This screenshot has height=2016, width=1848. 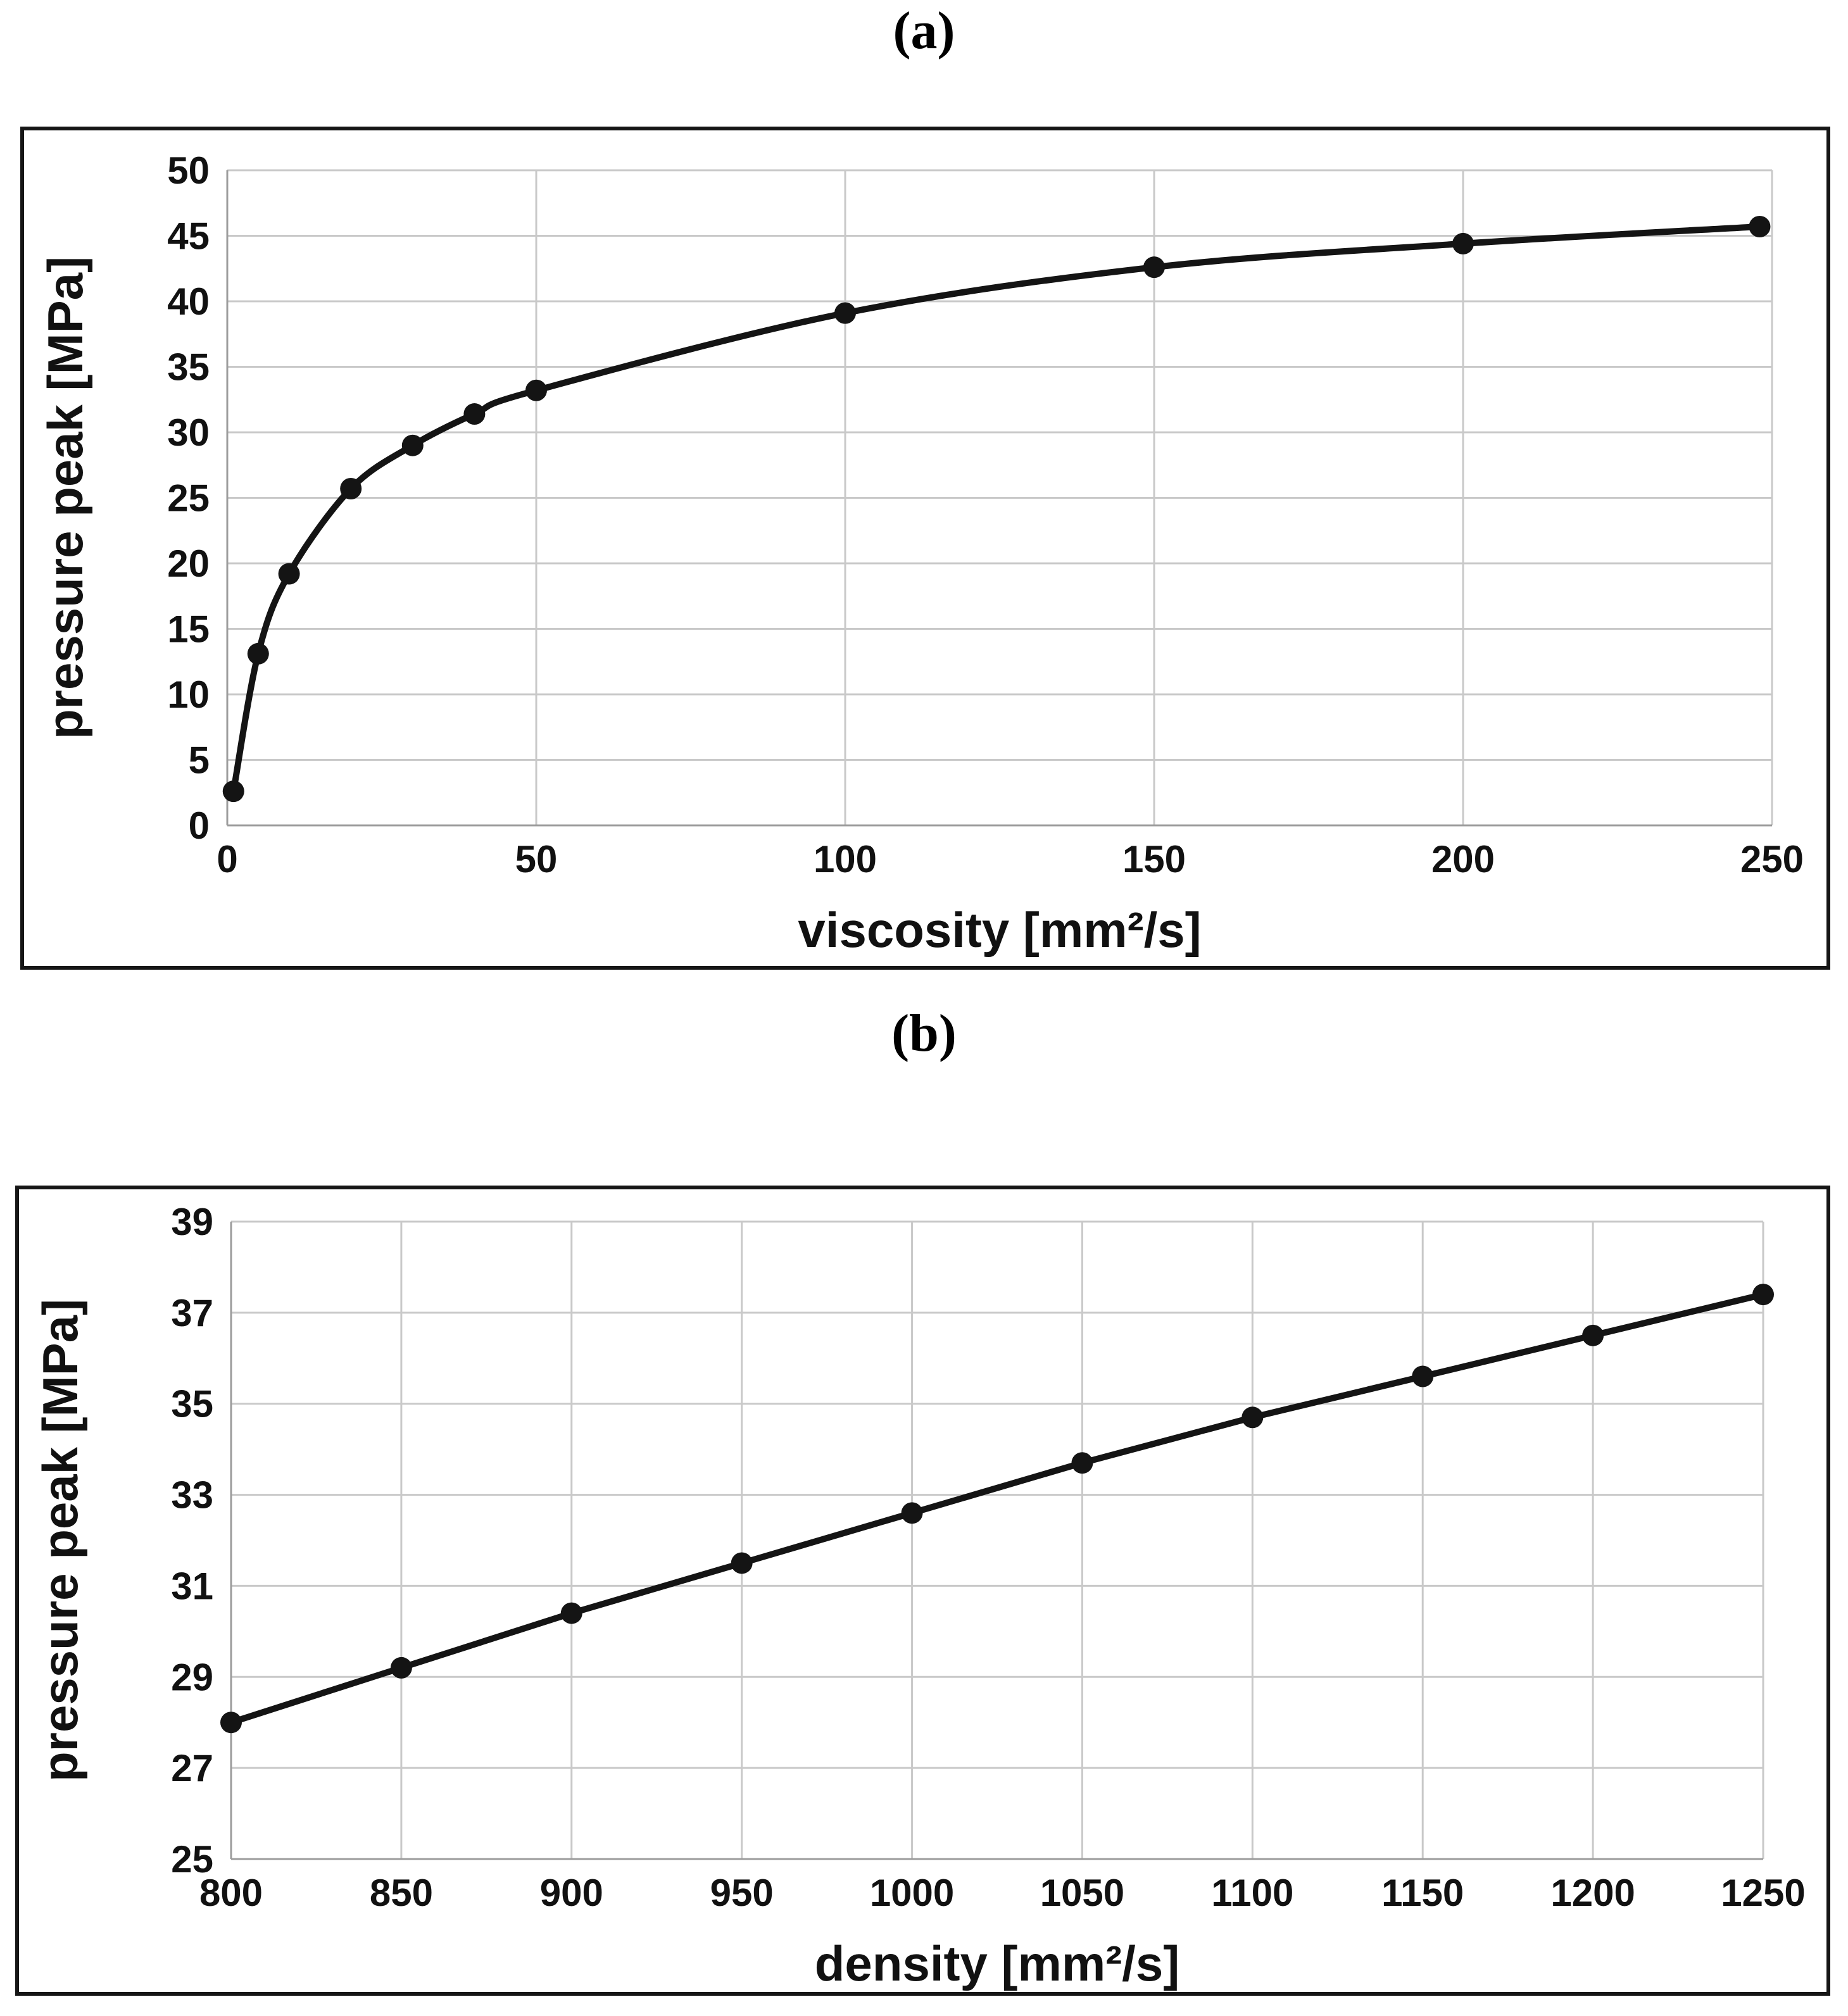 What do you see at coordinates (1763, 1893) in the screenshot?
I see `x-tick-label: 1250` at bounding box center [1763, 1893].